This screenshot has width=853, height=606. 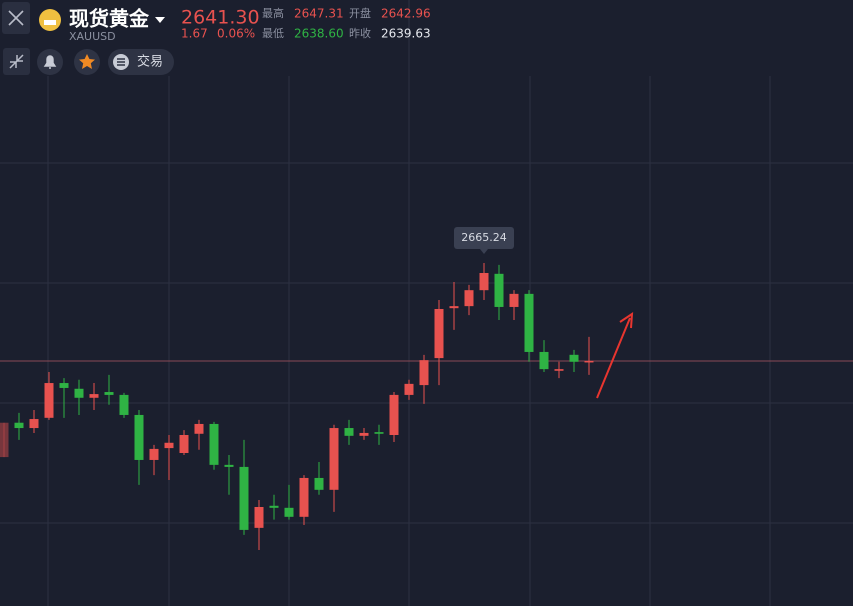 What do you see at coordinates (194, 34) in the screenshot?
I see `change: 1.67` at bounding box center [194, 34].